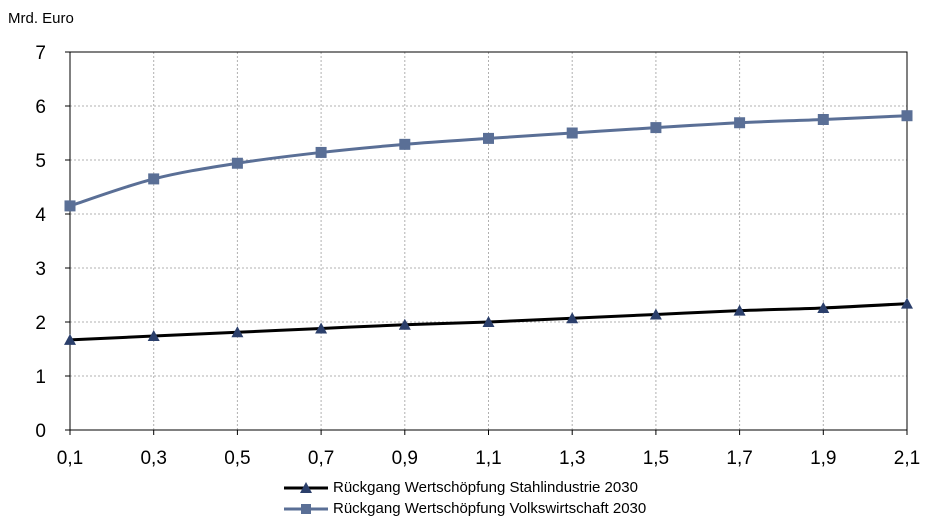  I want to click on y-tick-label: 4, so click(40, 215).